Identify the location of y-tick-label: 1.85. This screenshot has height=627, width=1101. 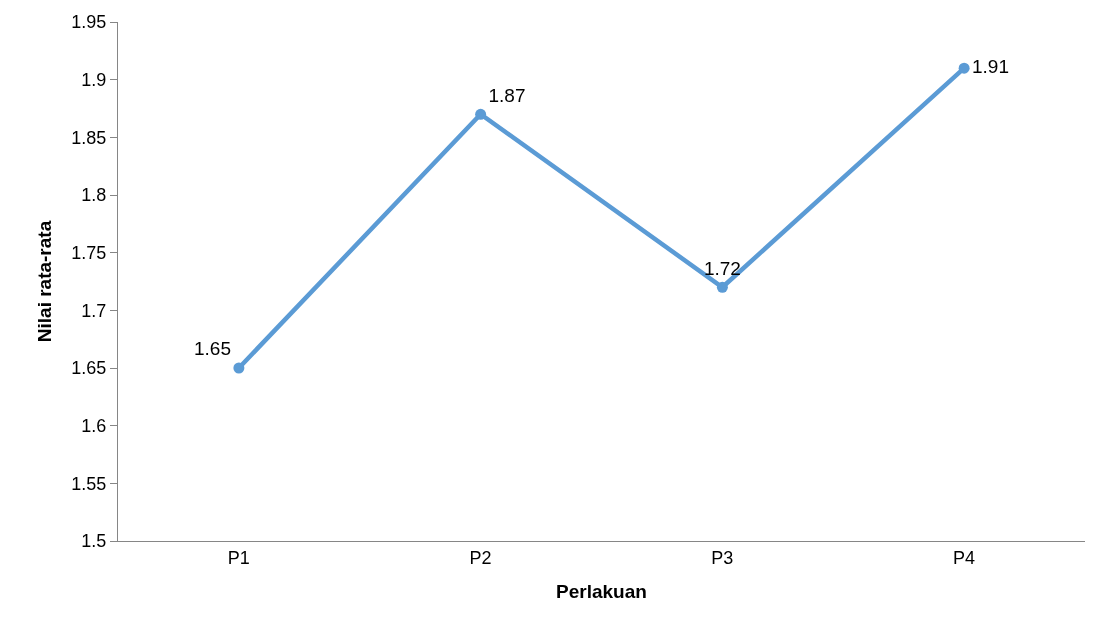
(89, 137).